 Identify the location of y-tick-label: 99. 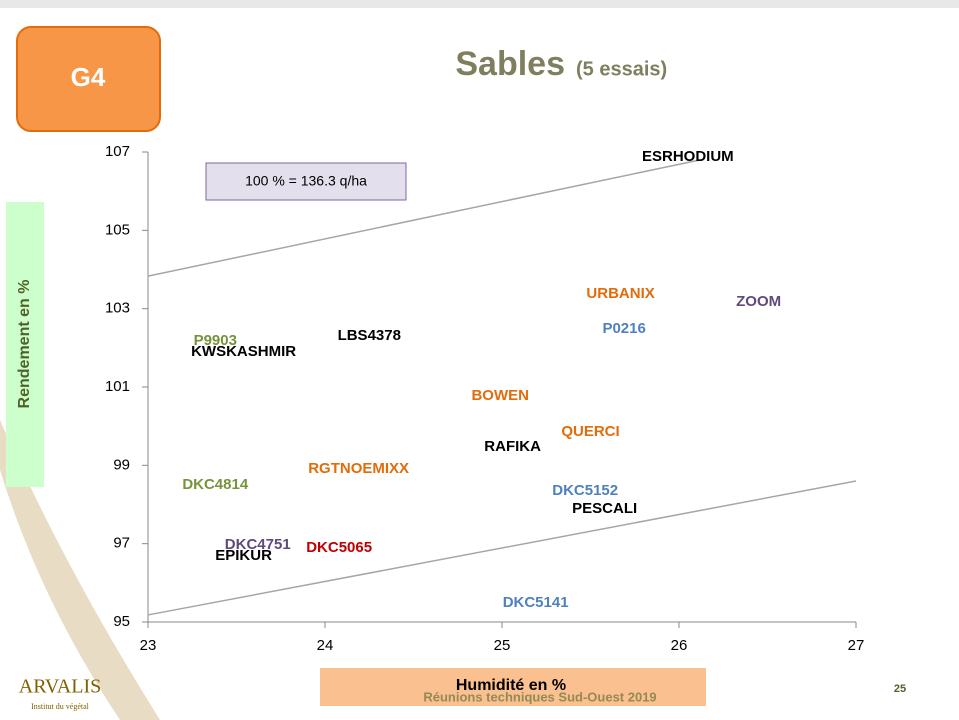
(121, 464).